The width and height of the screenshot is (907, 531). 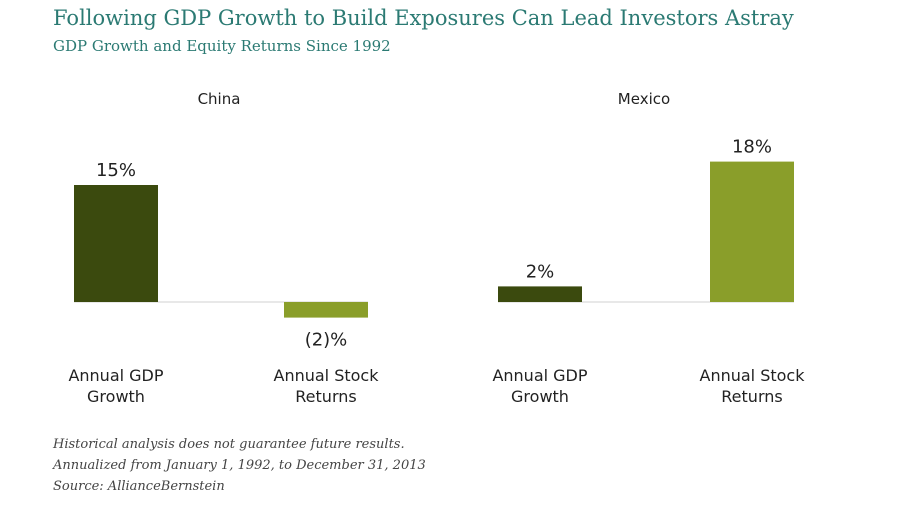 I want to click on mexico-category-label-gdp-growth: Annual GDP Growth, so click(x=539, y=386).